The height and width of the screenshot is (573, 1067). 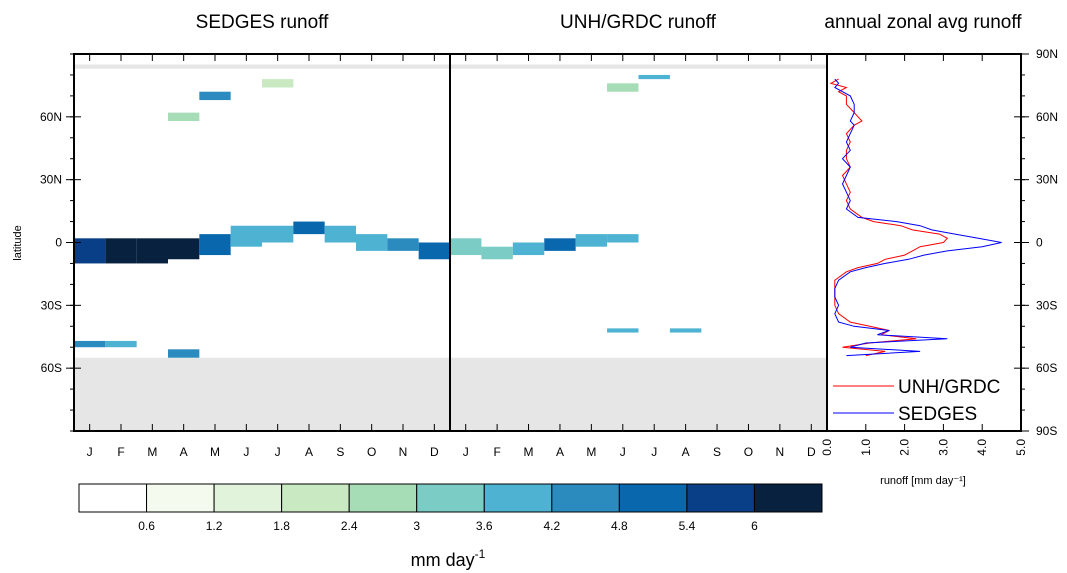 I want to click on runoff-tick-label: 4.0, so click(x=982, y=447).